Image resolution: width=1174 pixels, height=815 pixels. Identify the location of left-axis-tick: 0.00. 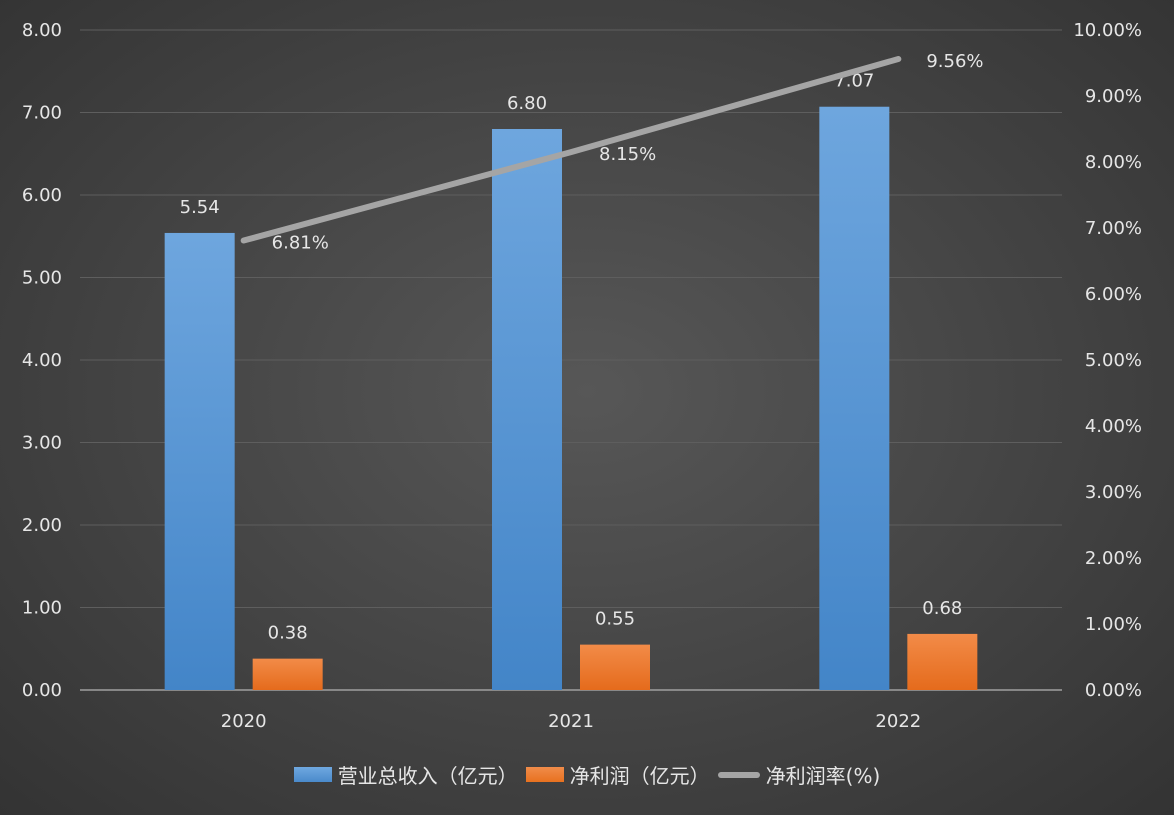
(42, 690).